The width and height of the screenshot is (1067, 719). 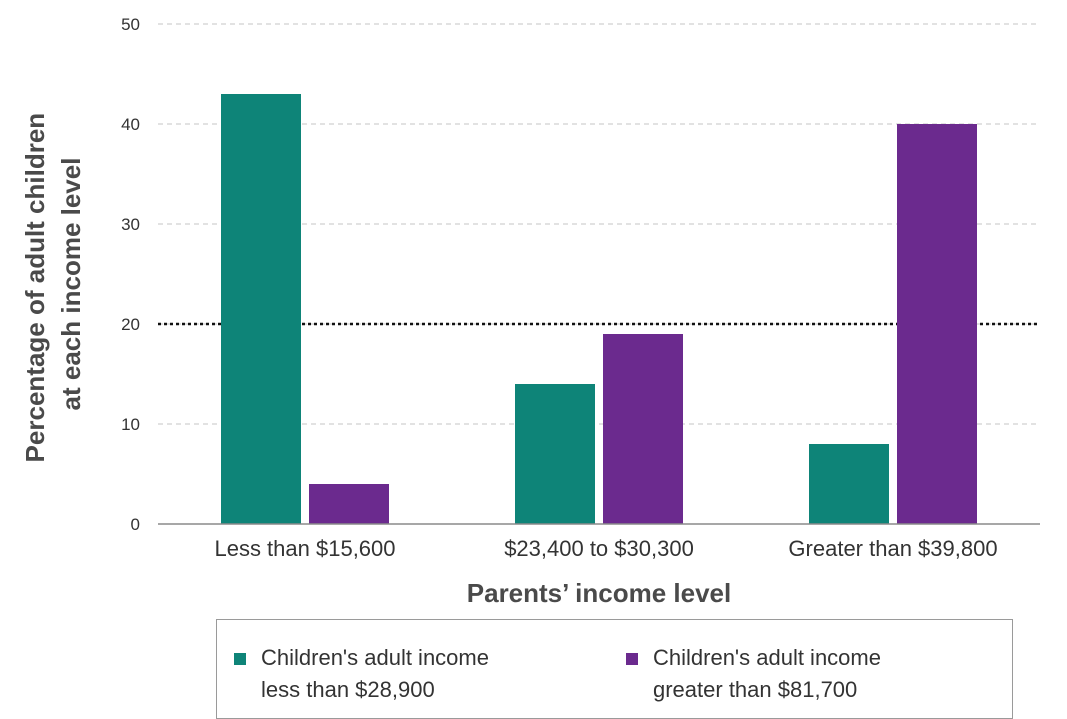 What do you see at coordinates (304, 548) in the screenshot?
I see `x-tick-label: Less than $15,600` at bounding box center [304, 548].